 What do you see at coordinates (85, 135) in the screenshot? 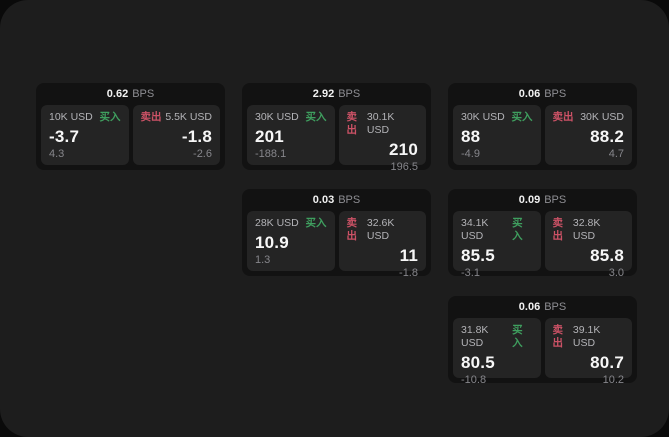
I see `buy-panel: 10K USD 买入 -3.7 4.3` at bounding box center [85, 135].